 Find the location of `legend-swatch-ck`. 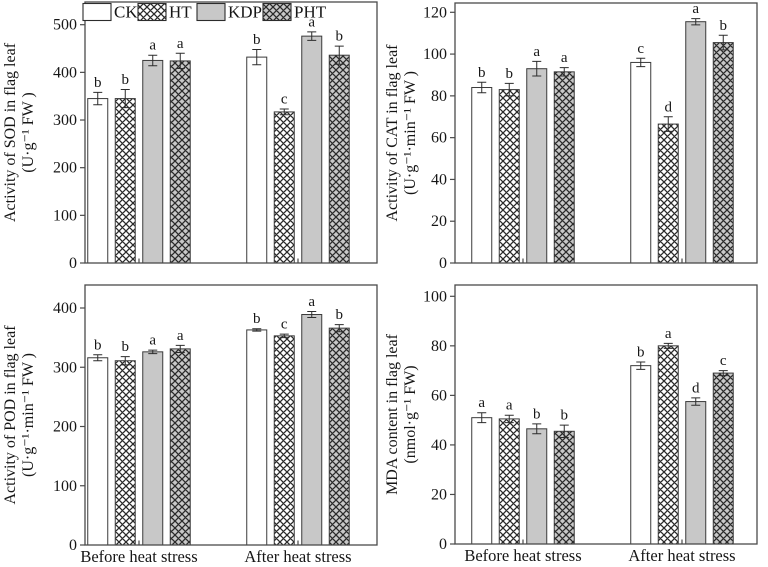

legend-swatch-ck is located at coordinates (97, 12).